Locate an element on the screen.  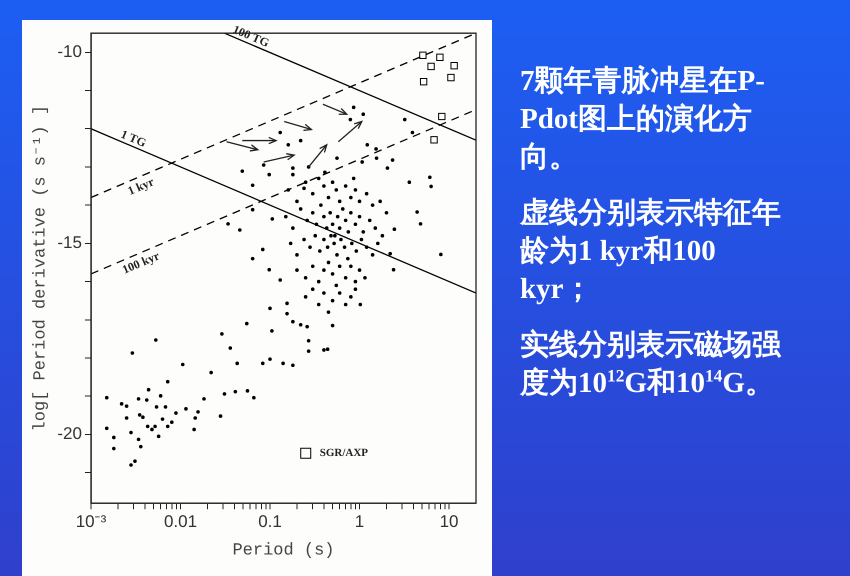
text: 1 kyr is located at coordinates (141, 186).